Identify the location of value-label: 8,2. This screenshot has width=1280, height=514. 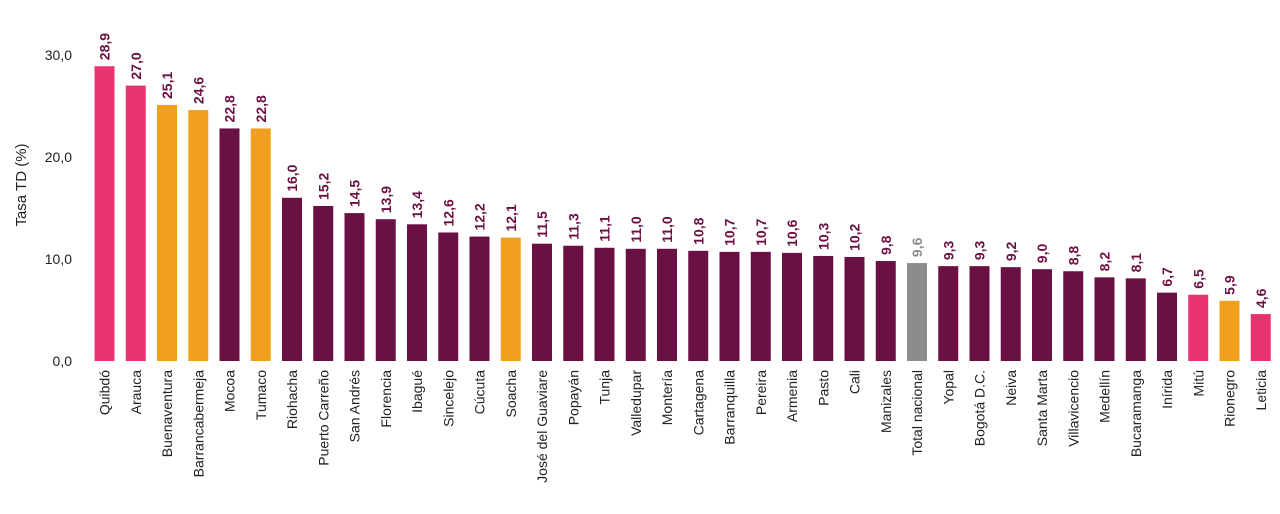
(1105, 262).